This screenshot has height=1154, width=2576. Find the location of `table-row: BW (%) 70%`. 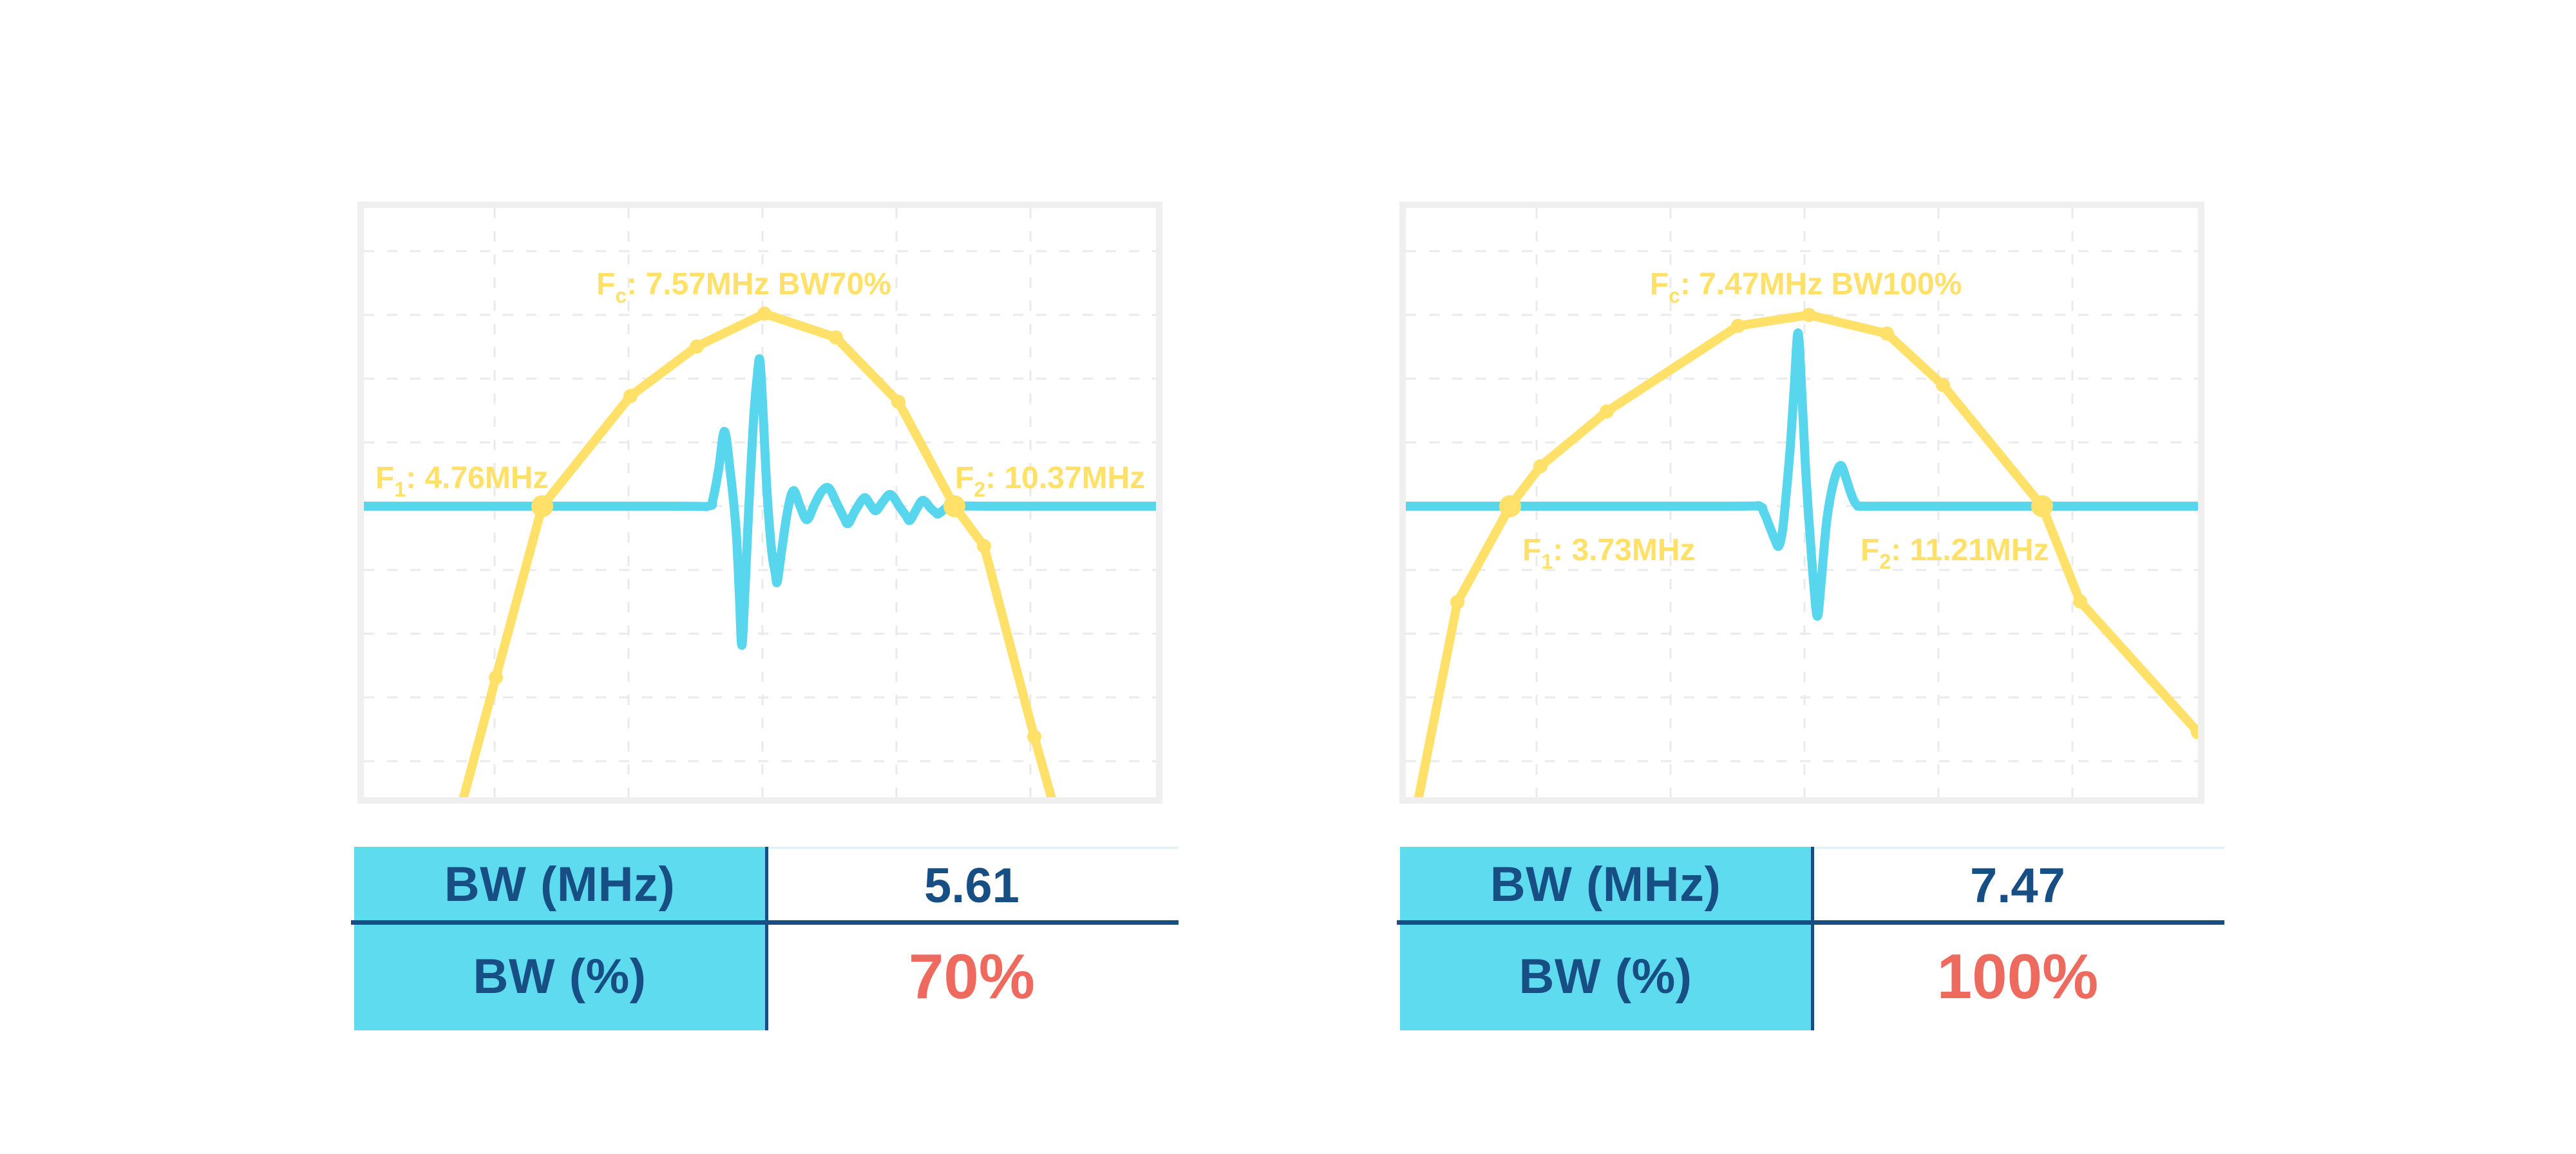

table-row: BW (%) 70% is located at coordinates (766, 976).